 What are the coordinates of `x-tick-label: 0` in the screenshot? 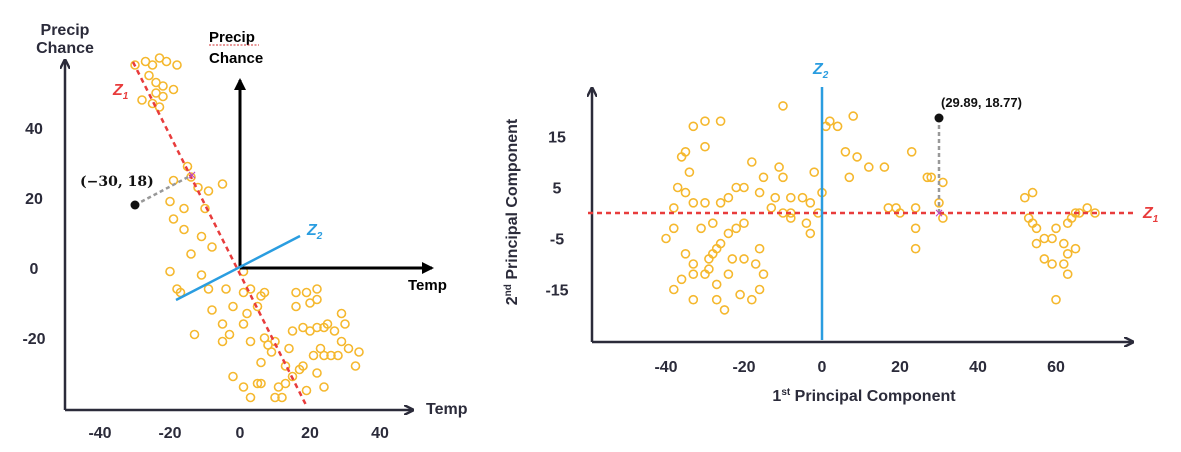 It's located at (240, 433).